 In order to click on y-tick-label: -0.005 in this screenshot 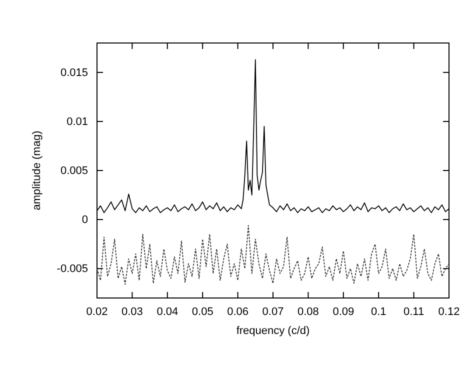, I will do `click(72, 269)`.